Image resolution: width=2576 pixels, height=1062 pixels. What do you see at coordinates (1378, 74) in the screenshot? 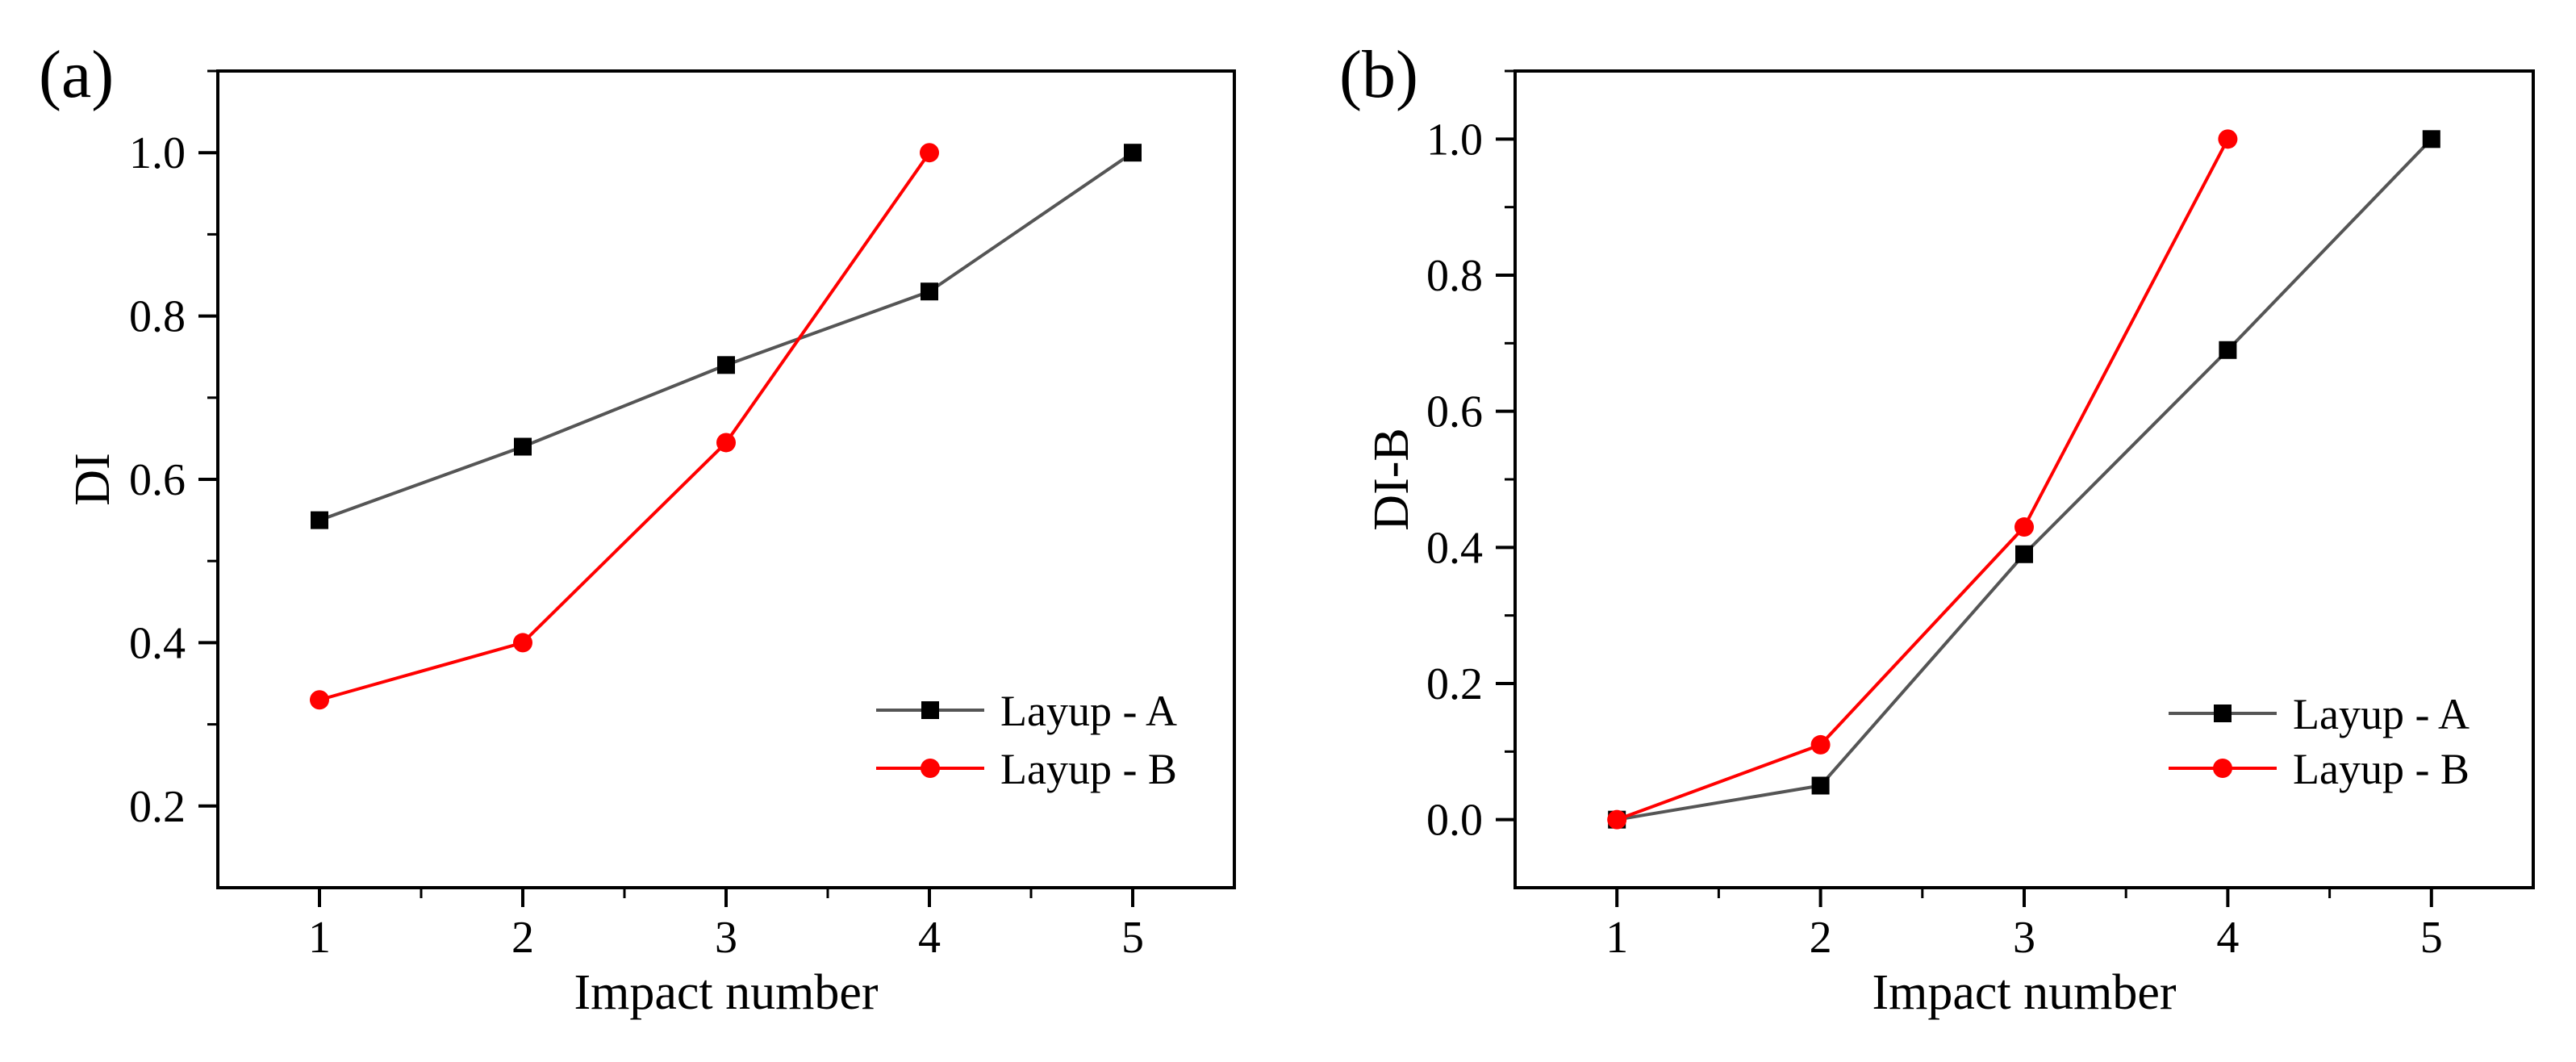
I see `panel-label: (b)` at bounding box center [1378, 74].